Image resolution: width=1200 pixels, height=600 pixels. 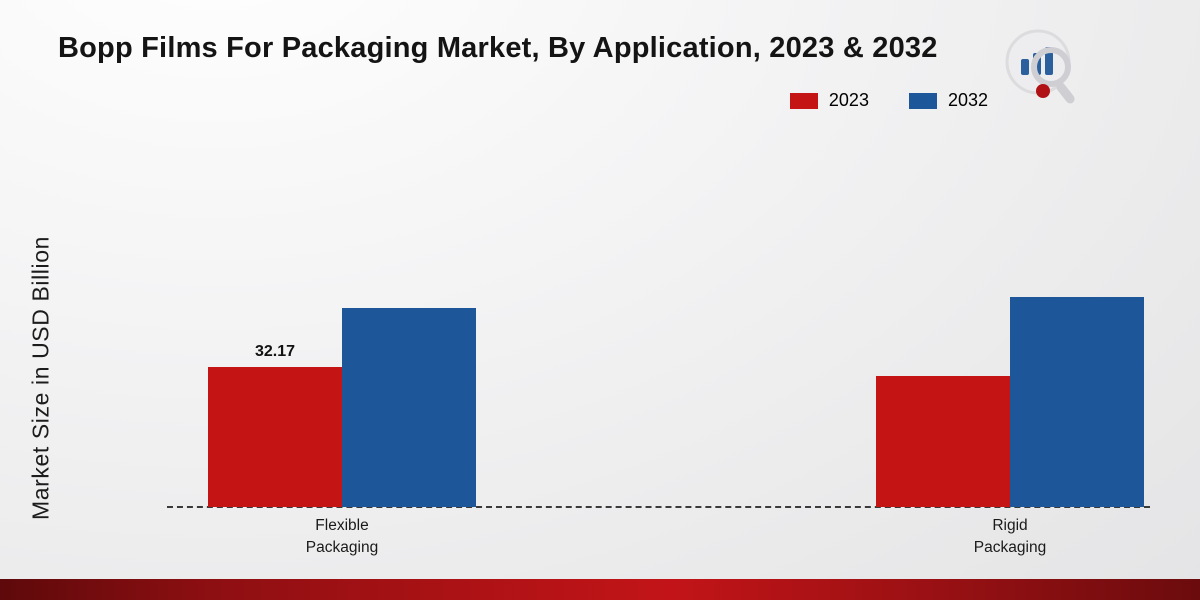 I want to click on legend-label-2023: 2023, so click(x=848, y=100).